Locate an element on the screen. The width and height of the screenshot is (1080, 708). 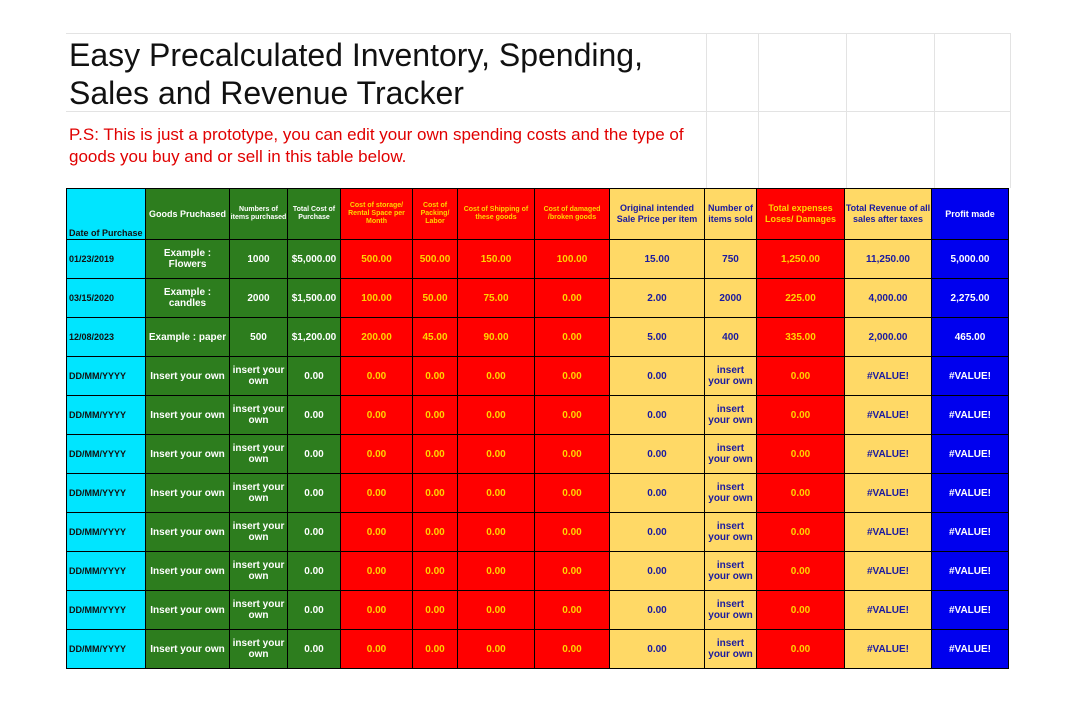
cell-total-revenue: 11,250.00 is located at coordinates (888, 259).